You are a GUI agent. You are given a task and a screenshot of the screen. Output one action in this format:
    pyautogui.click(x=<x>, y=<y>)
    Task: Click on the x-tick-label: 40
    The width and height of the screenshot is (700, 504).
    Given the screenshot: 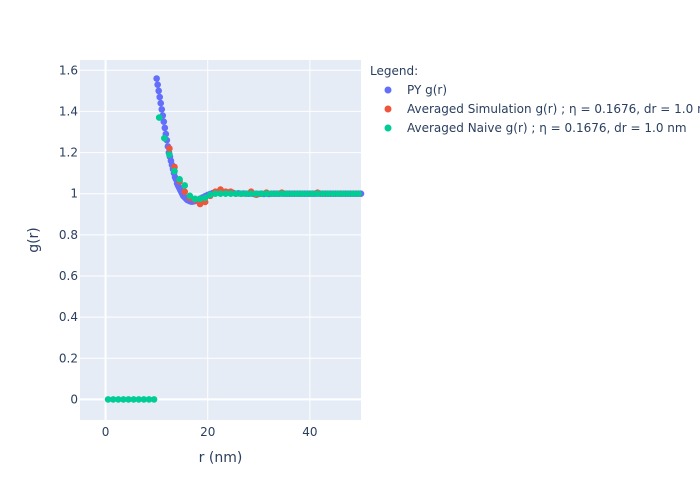 What is the action you would take?
    pyautogui.click(x=309, y=432)
    